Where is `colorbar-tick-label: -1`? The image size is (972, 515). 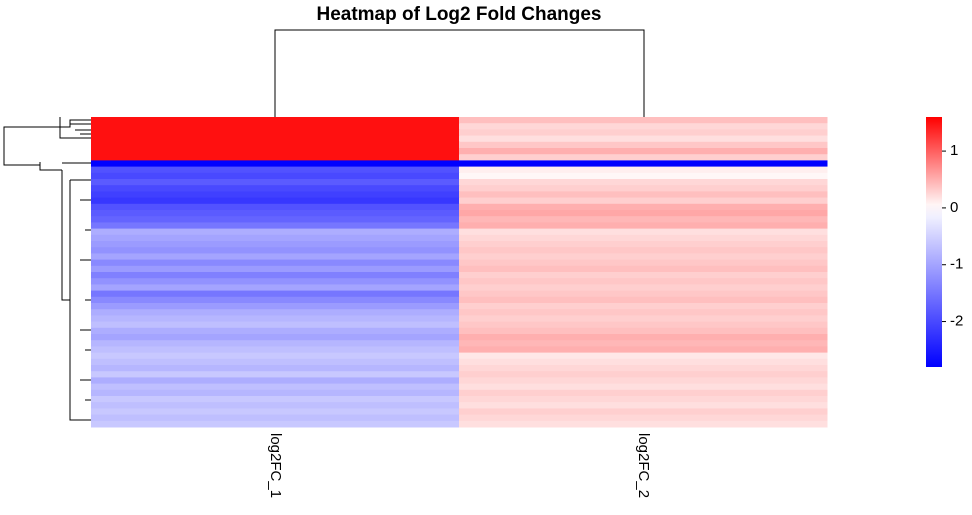
colorbar-tick-label: -1 is located at coordinates (956, 264).